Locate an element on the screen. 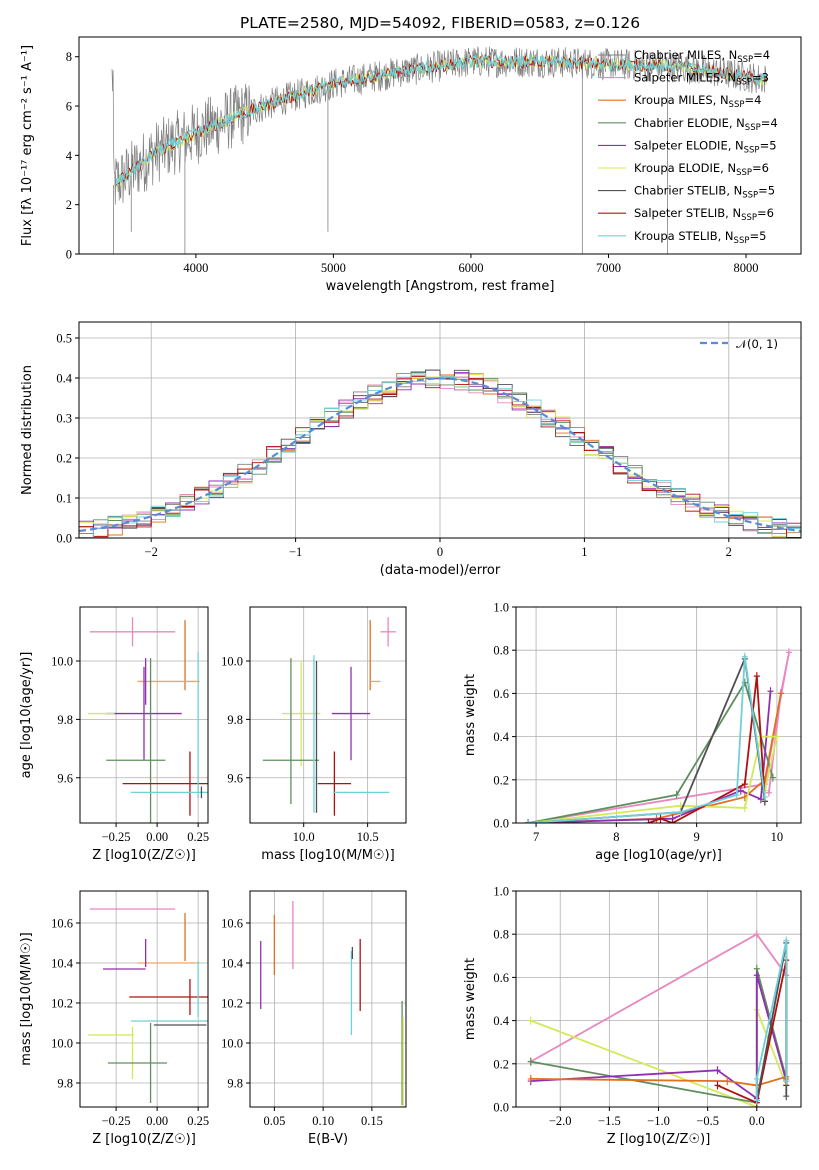 The width and height of the screenshot is (819, 1170). x-axis-label: mass [log10(M/M☉)] is located at coordinates (327, 855).